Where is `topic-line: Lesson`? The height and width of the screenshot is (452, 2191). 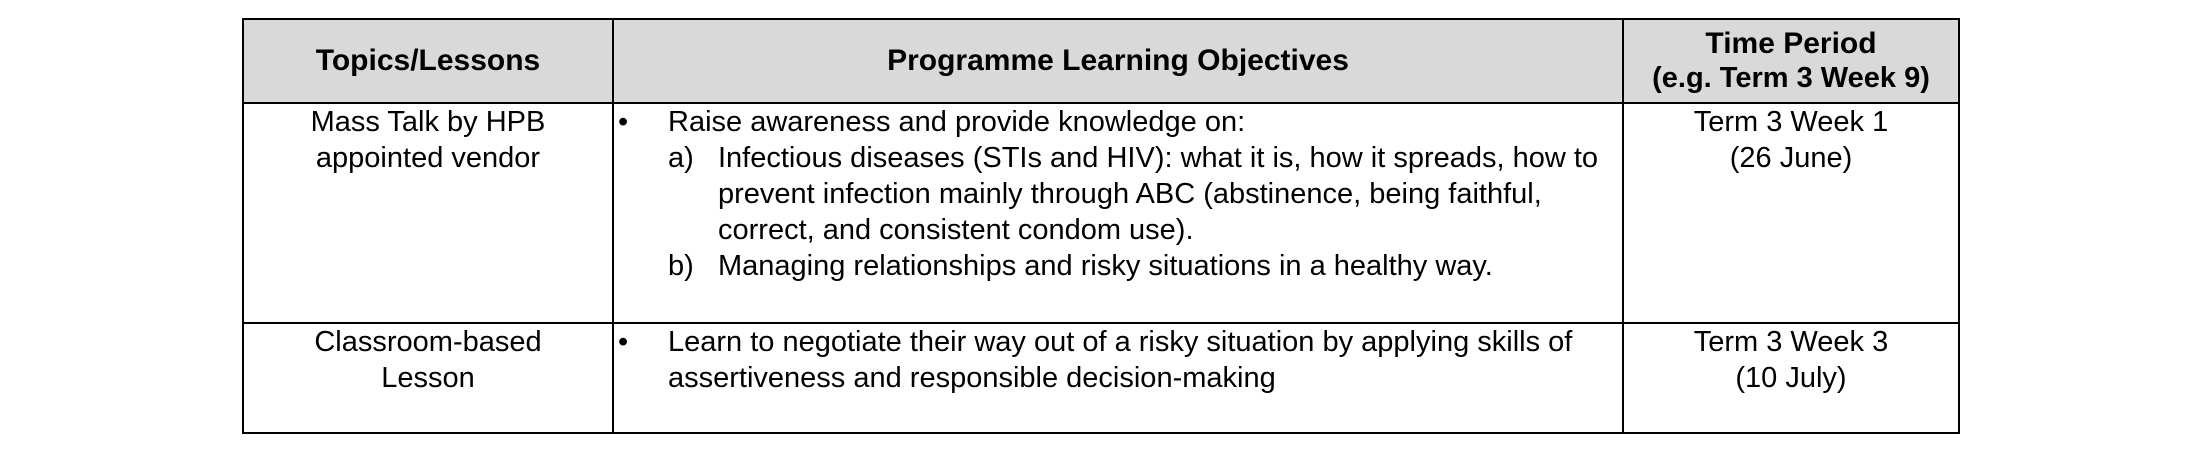 topic-line: Lesson is located at coordinates (428, 378).